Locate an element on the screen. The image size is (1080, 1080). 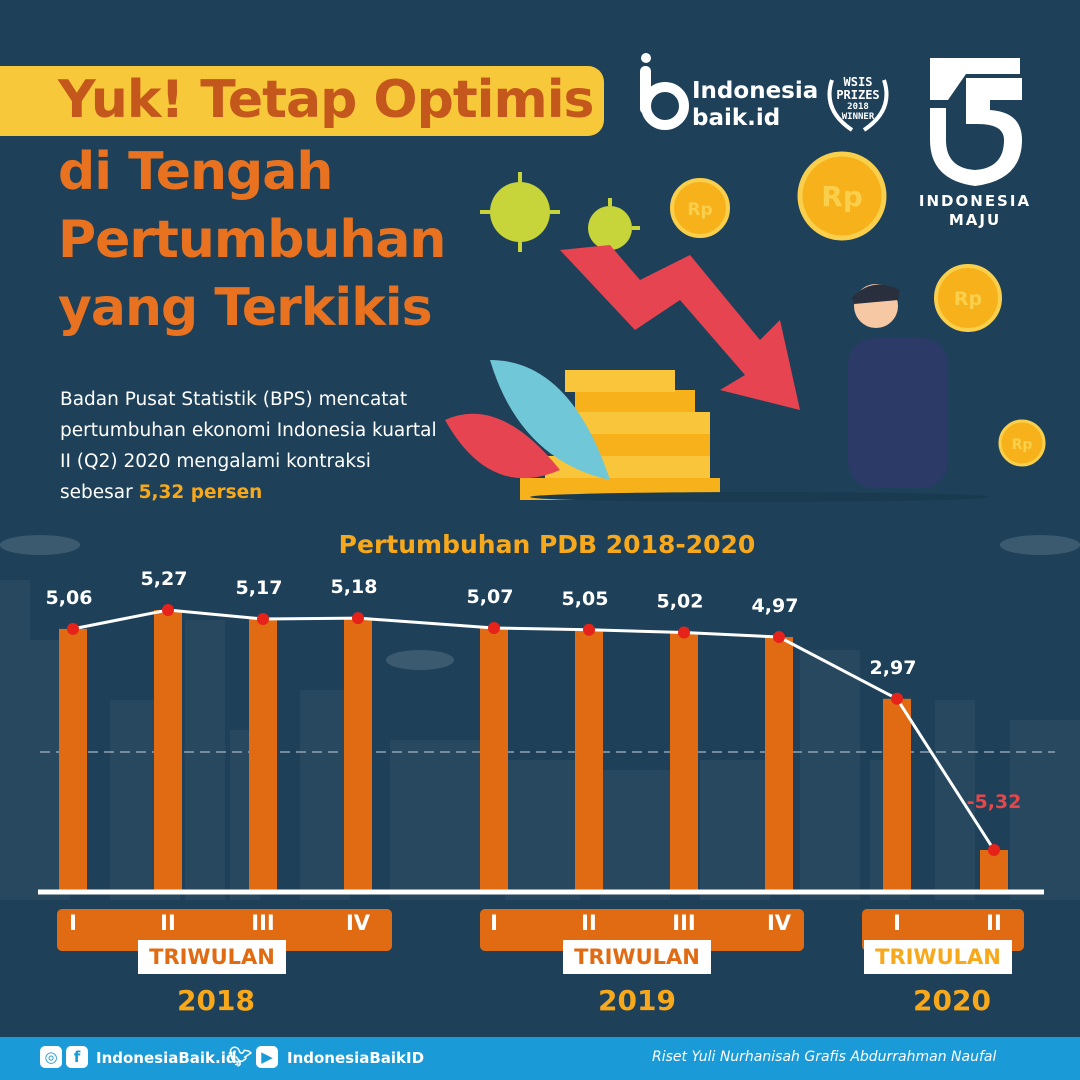
data-label-9: 2,97 is located at coordinates (893, 668).